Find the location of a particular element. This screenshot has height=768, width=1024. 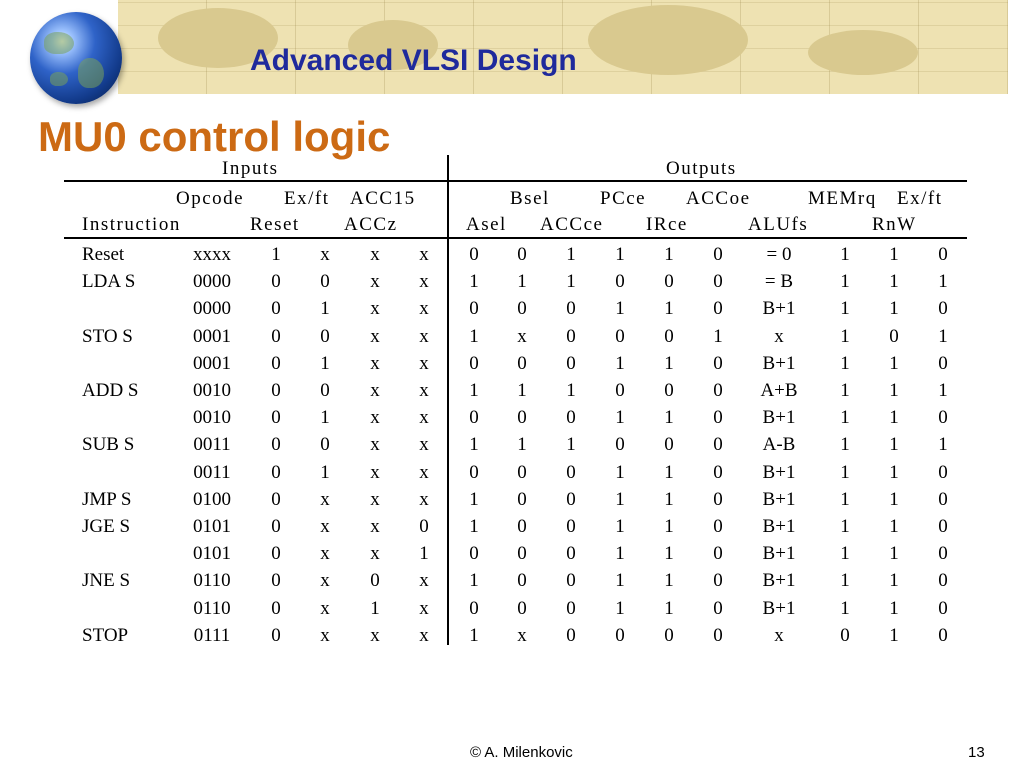

course-title: Advanced VLSI Design is located at coordinates (413, 60).